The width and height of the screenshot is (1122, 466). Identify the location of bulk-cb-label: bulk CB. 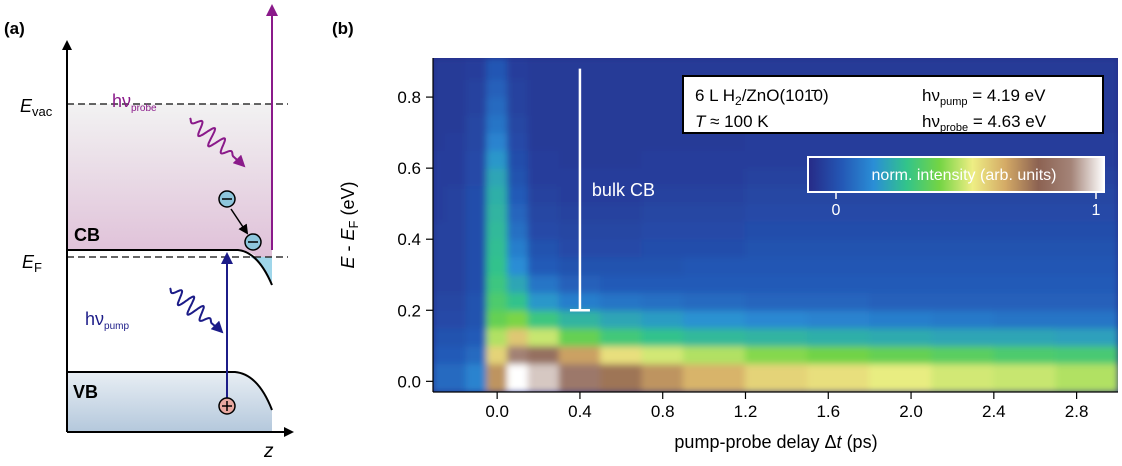
(623, 190).